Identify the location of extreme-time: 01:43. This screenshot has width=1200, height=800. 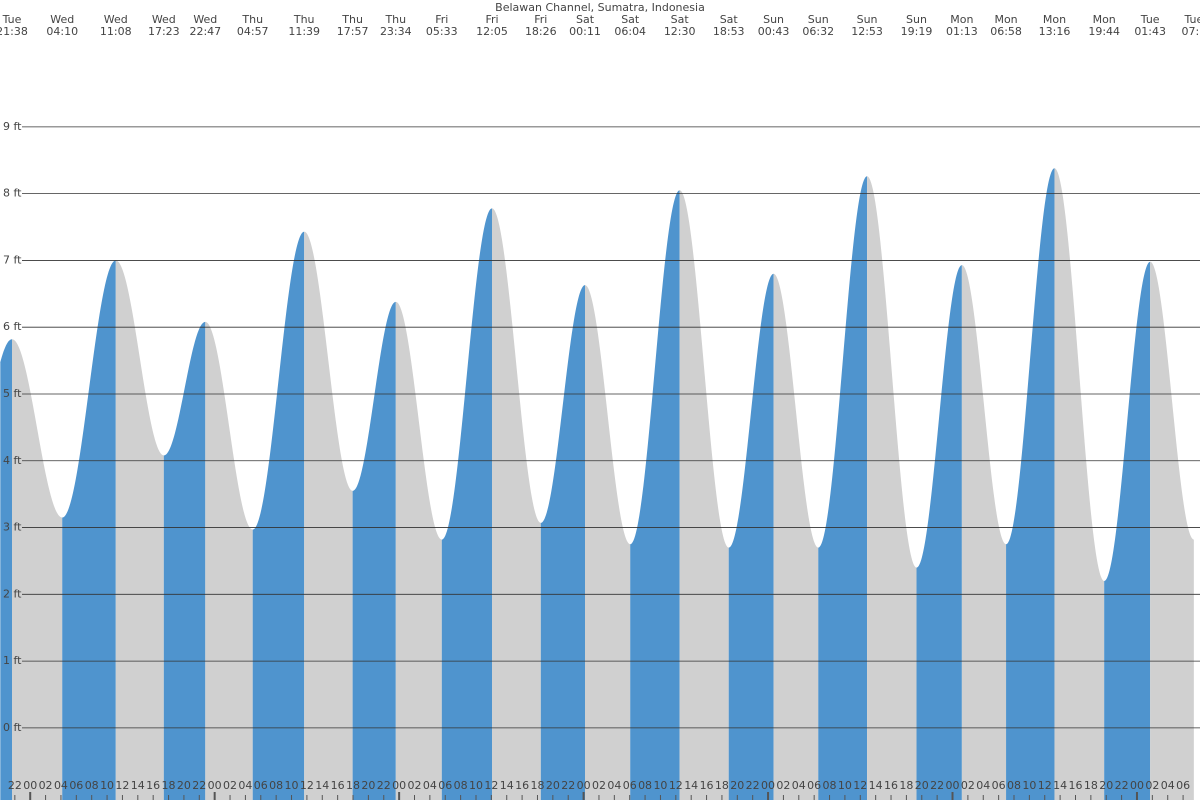
(1150, 31).